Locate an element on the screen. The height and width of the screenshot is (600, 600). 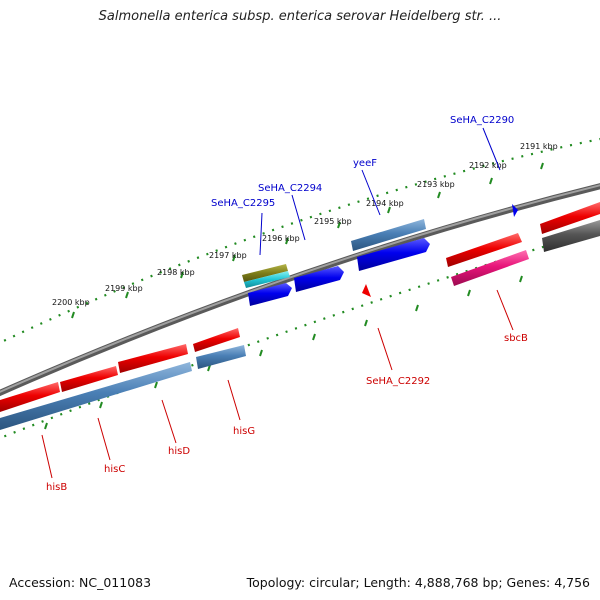
cds-feature-red-far-right is located at coordinates (570, 218).